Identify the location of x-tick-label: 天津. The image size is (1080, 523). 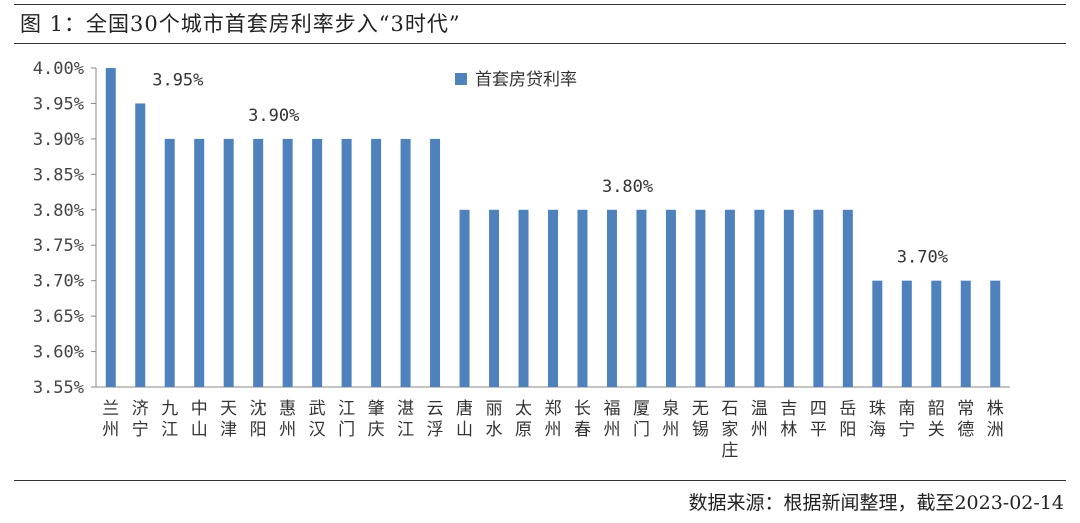
(228, 419).